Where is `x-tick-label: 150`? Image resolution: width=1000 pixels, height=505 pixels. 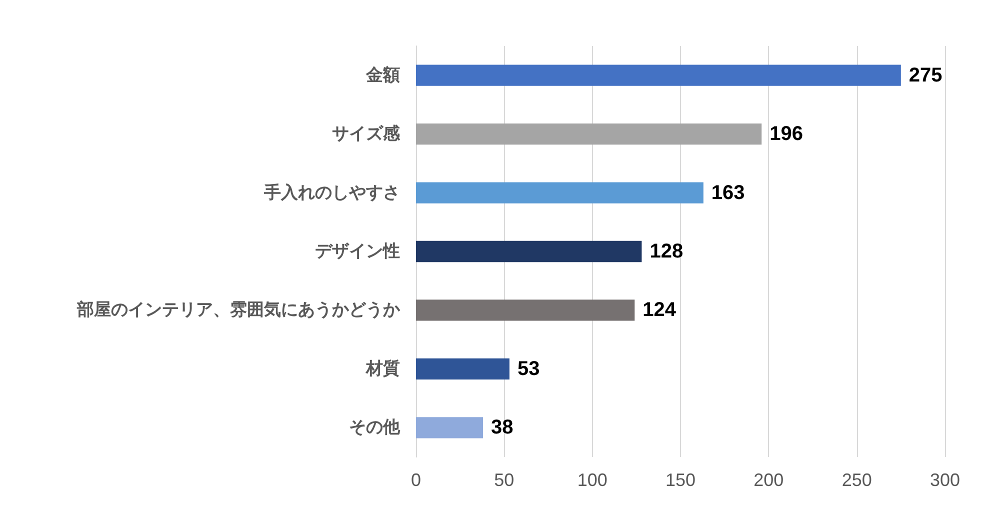 x-tick-label: 150 is located at coordinates (680, 480).